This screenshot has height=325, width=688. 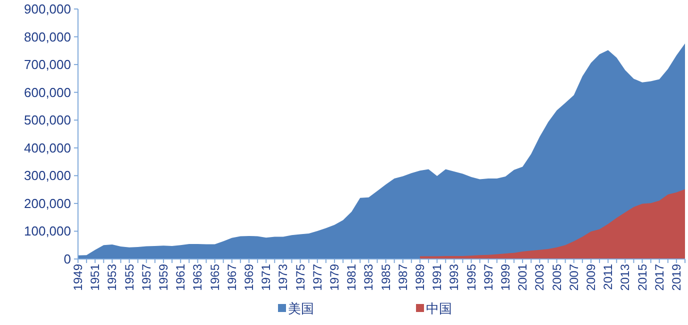 I want to click on y-tick-label: 900,000, so click(x=47, y=9).